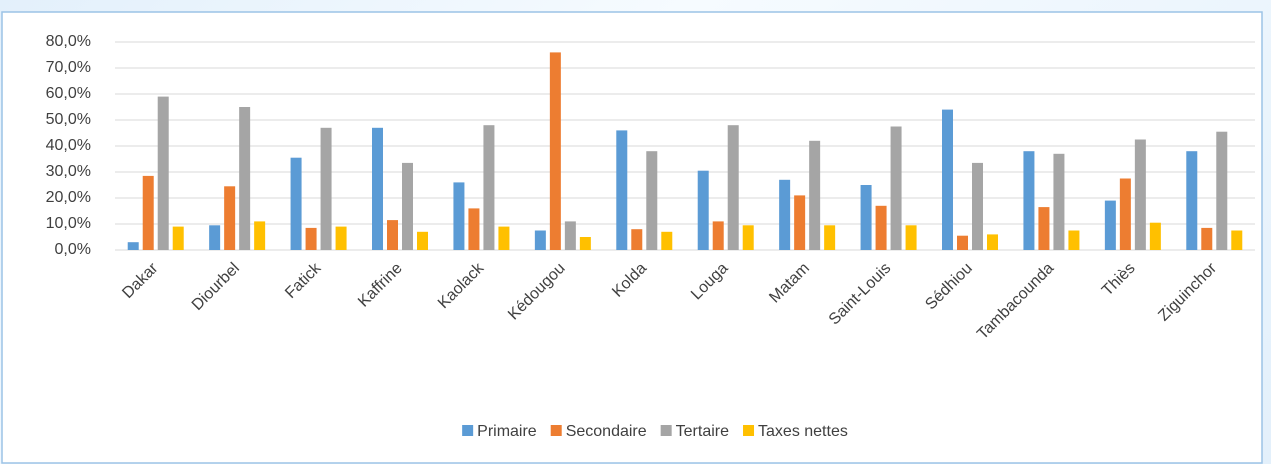 The image size is (1271, 464). What do you see at coordinates (606, 431) in the screenshot?
I see `legend-label: Secondaire` at bounding box center [606, 431].